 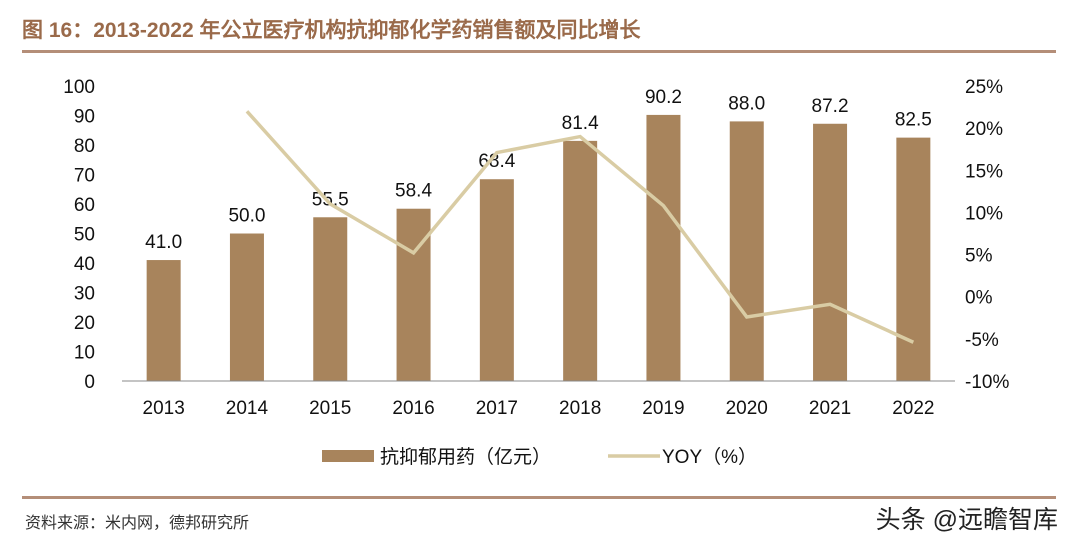 I want to click on left-tick-label: 50, so click(x=84, y=235).